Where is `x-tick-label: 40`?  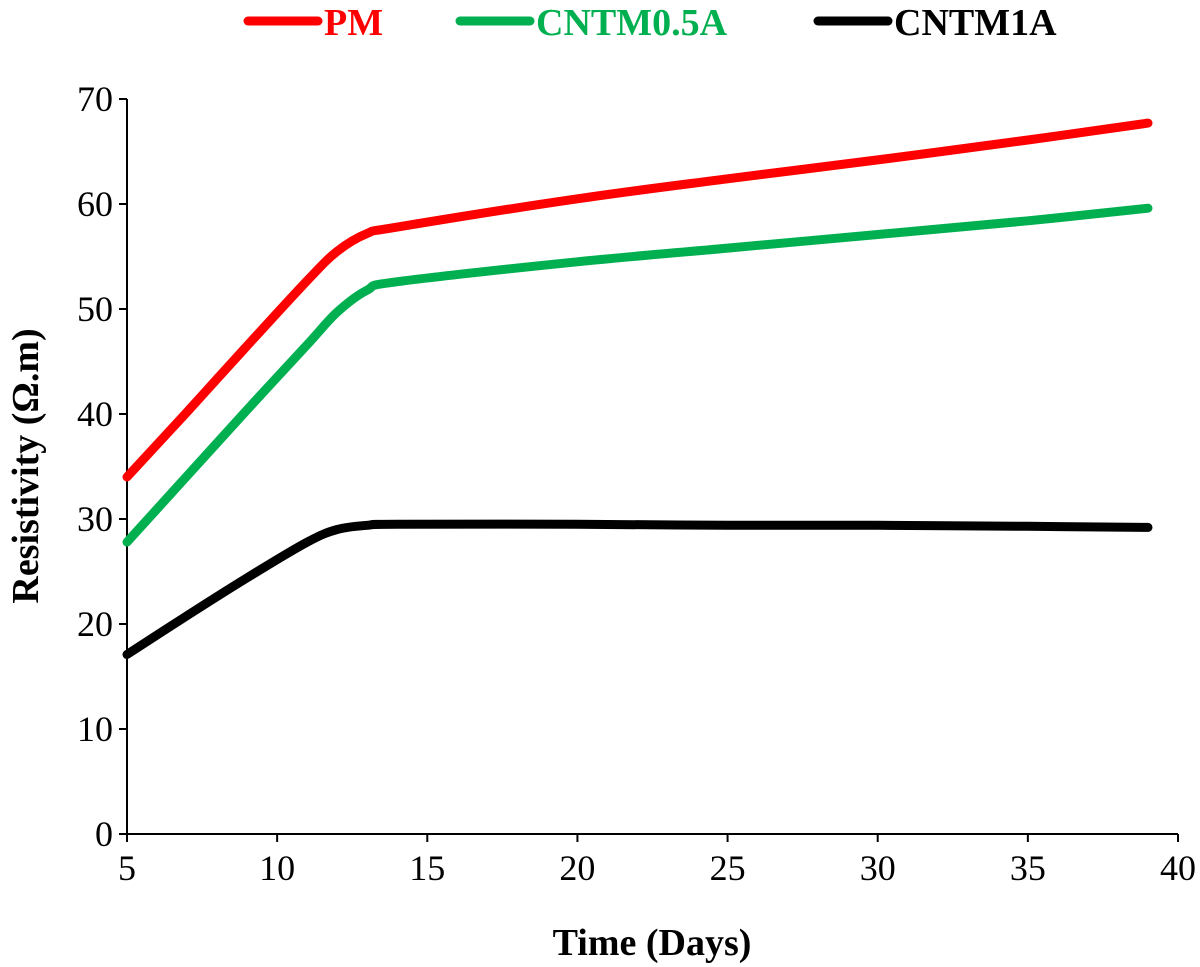 x-tick-label: 40 is located at coordinates (1178, 868).